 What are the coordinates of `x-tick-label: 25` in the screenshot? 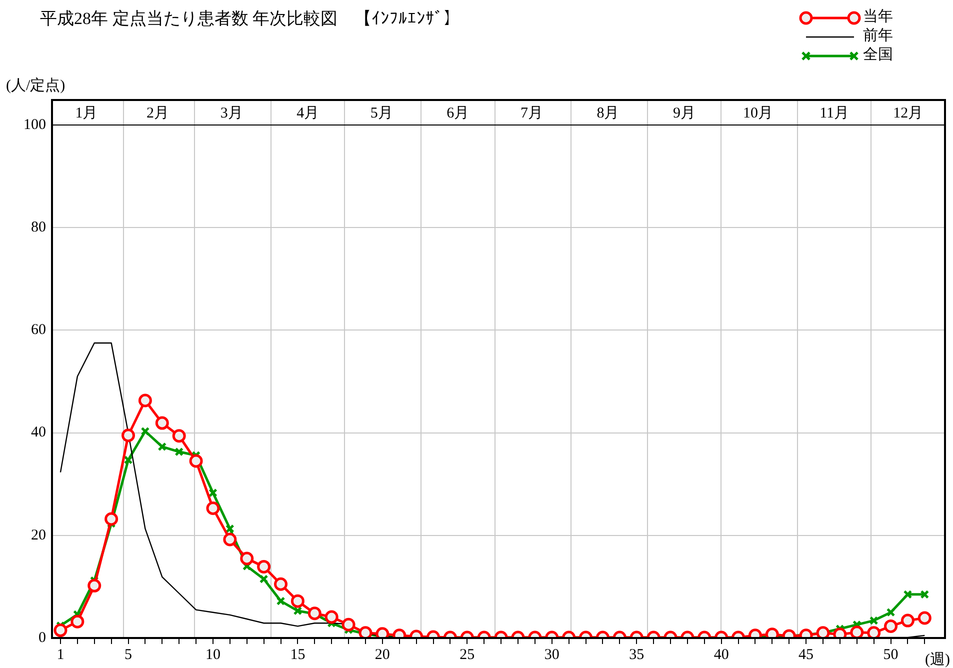 It's located at (467, 654).